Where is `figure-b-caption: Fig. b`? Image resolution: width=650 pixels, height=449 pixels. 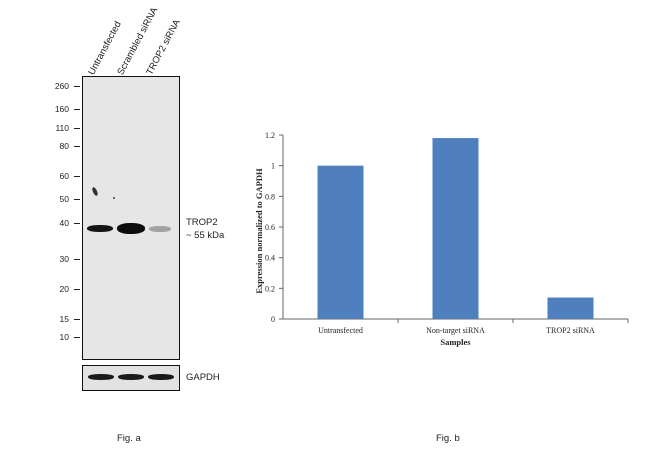
figure-b-caption: Fig. b is located at coordinates (448, 438).